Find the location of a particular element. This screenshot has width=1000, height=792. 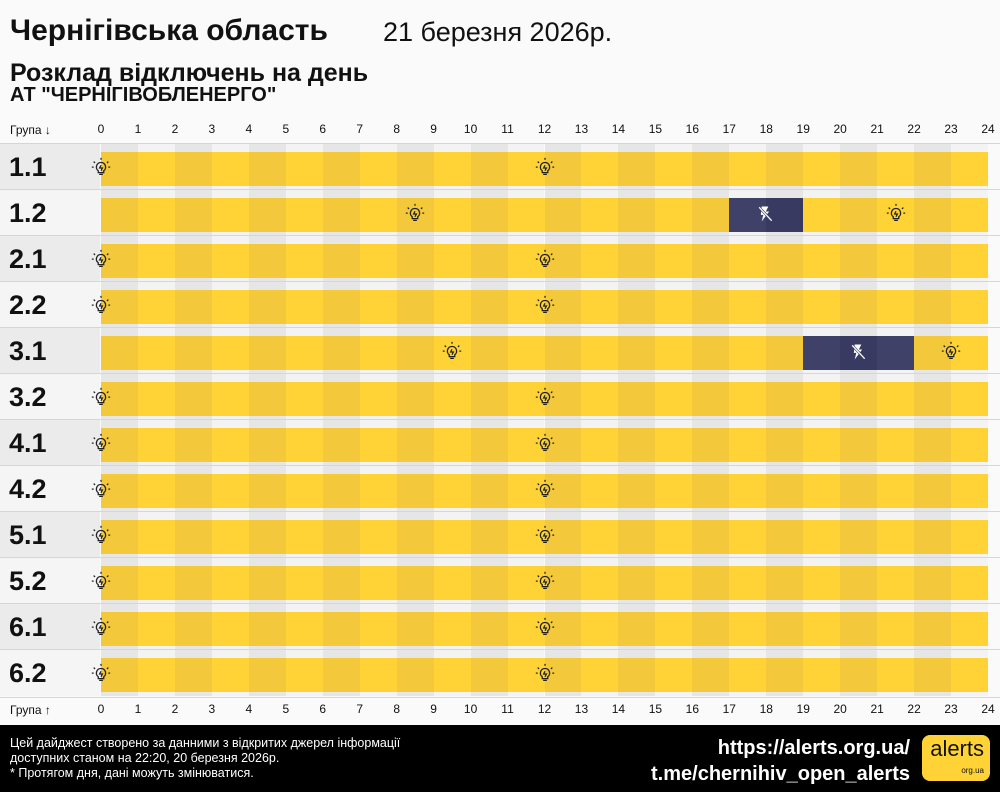

note-line: * Протягом дня, дані можуть змінюватися. is located at coordinates (132, 773).